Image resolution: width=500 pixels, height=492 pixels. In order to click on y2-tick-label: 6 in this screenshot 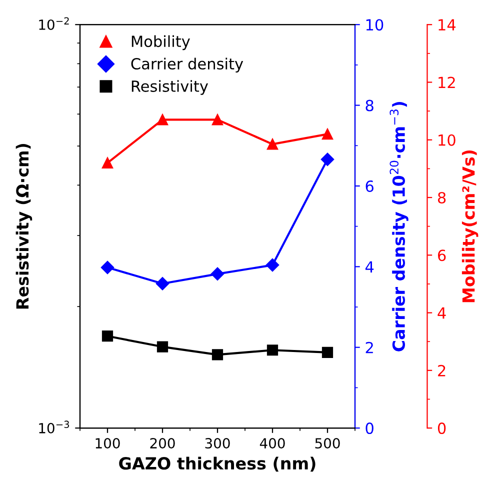, I will do `click(370, 186)`.